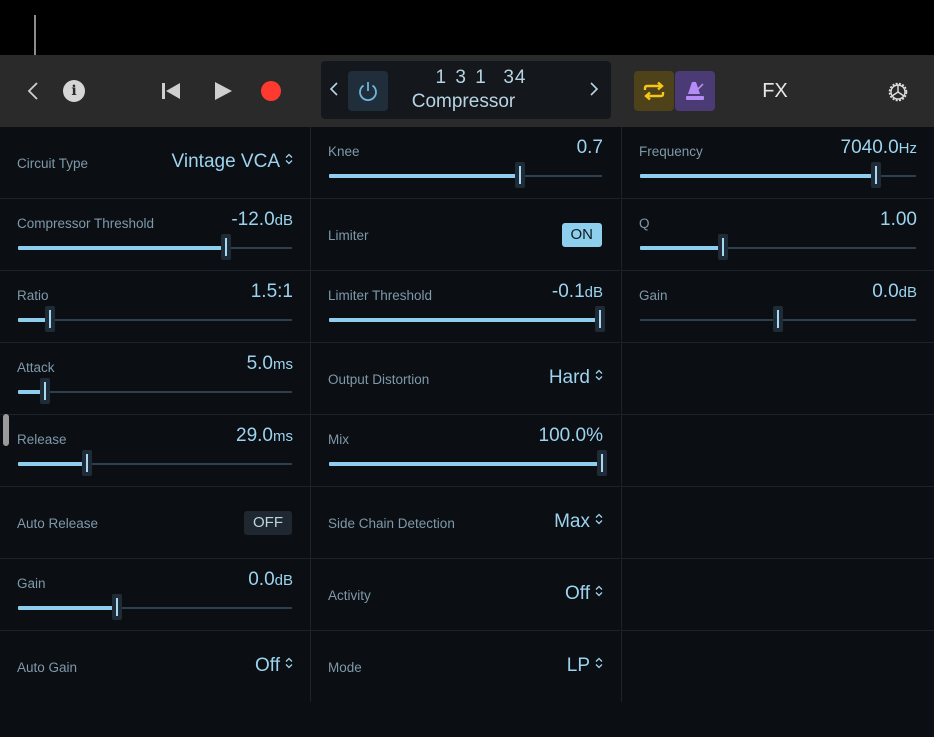  I want to click on play-button, so click(223, 91).